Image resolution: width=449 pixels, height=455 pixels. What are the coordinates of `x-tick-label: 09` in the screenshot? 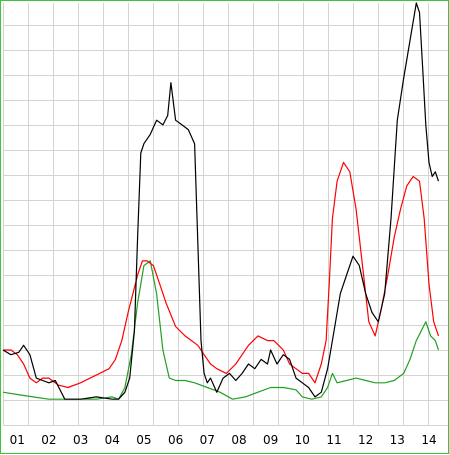 It's located at (270, 440).